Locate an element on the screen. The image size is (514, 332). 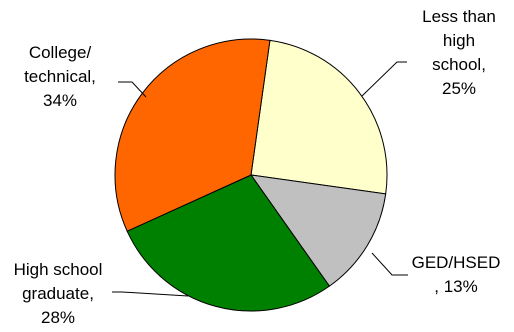
label-high-school-graduate-line: graduate, is located at coordinates (58, 293).